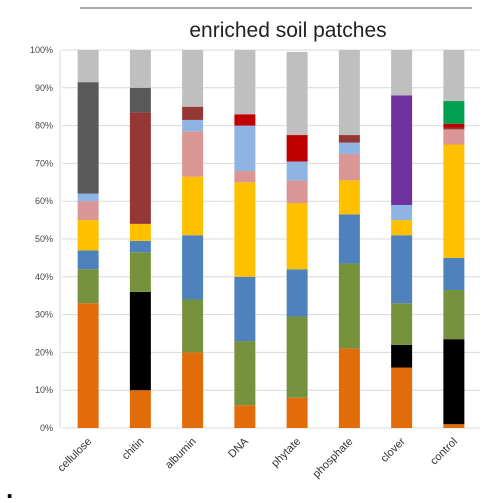  I want to click on y-axis-ticks: 0% 10% 20% 30% 40% 50% 60% 70% 80% 90% 100%, so click(41, 239).